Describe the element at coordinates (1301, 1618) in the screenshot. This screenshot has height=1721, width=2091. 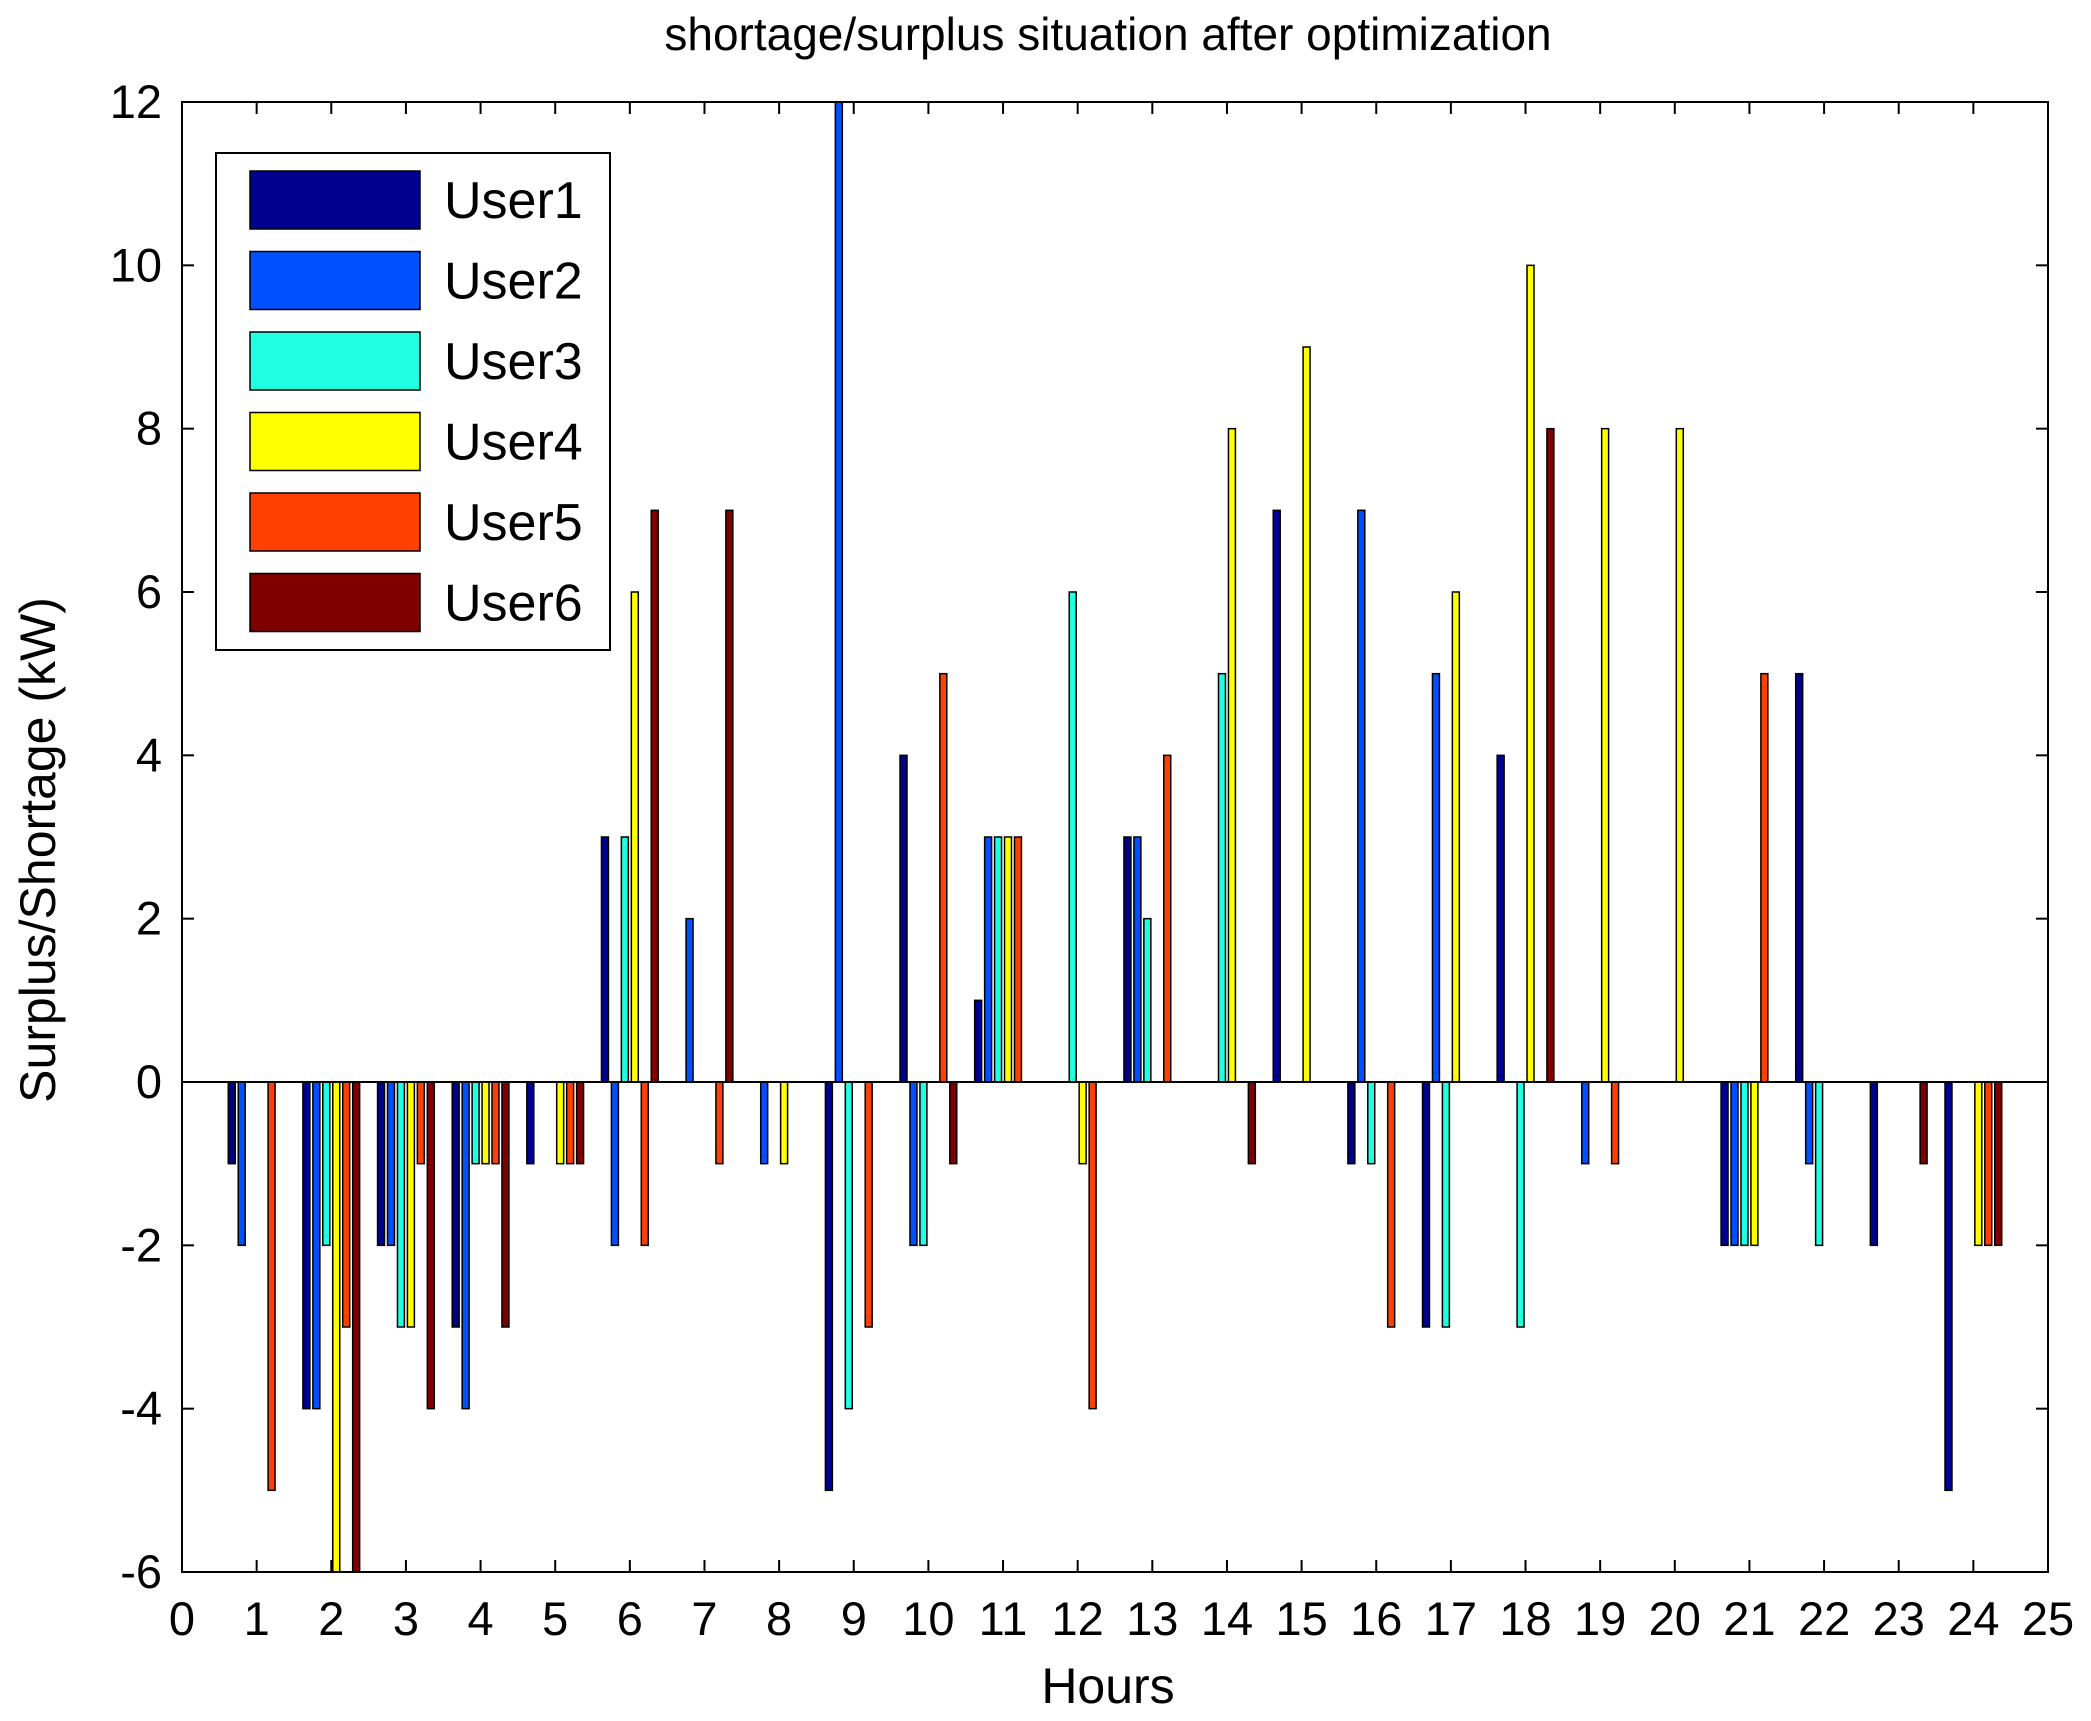
I see `x-tick-label: 15` at that location.